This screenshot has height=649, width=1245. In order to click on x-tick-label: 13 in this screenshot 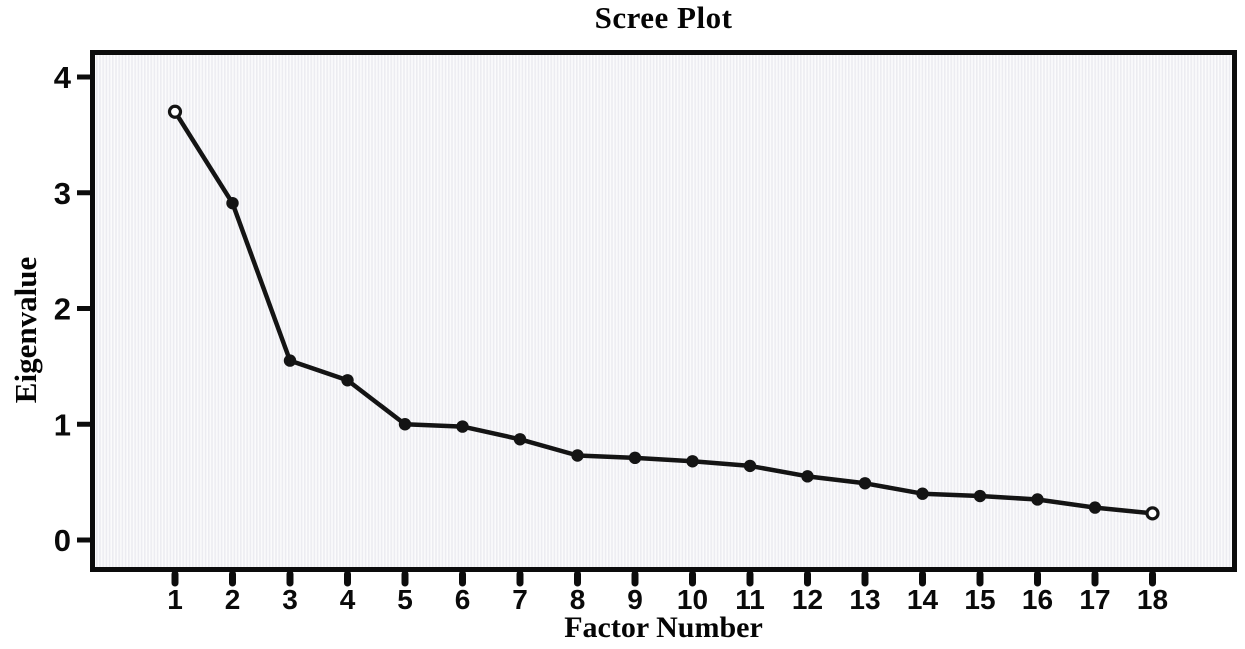, I will do `click(864, 599)`.